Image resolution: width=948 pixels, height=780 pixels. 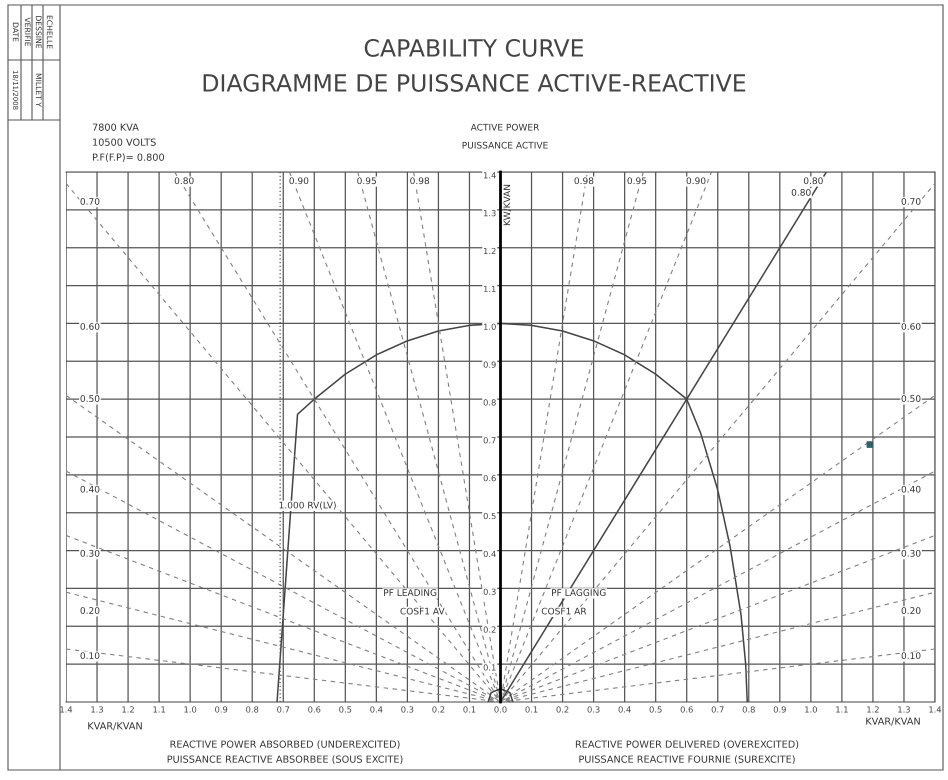 I want to click on annotation: PF LEADING, so click(x=410, y=592).